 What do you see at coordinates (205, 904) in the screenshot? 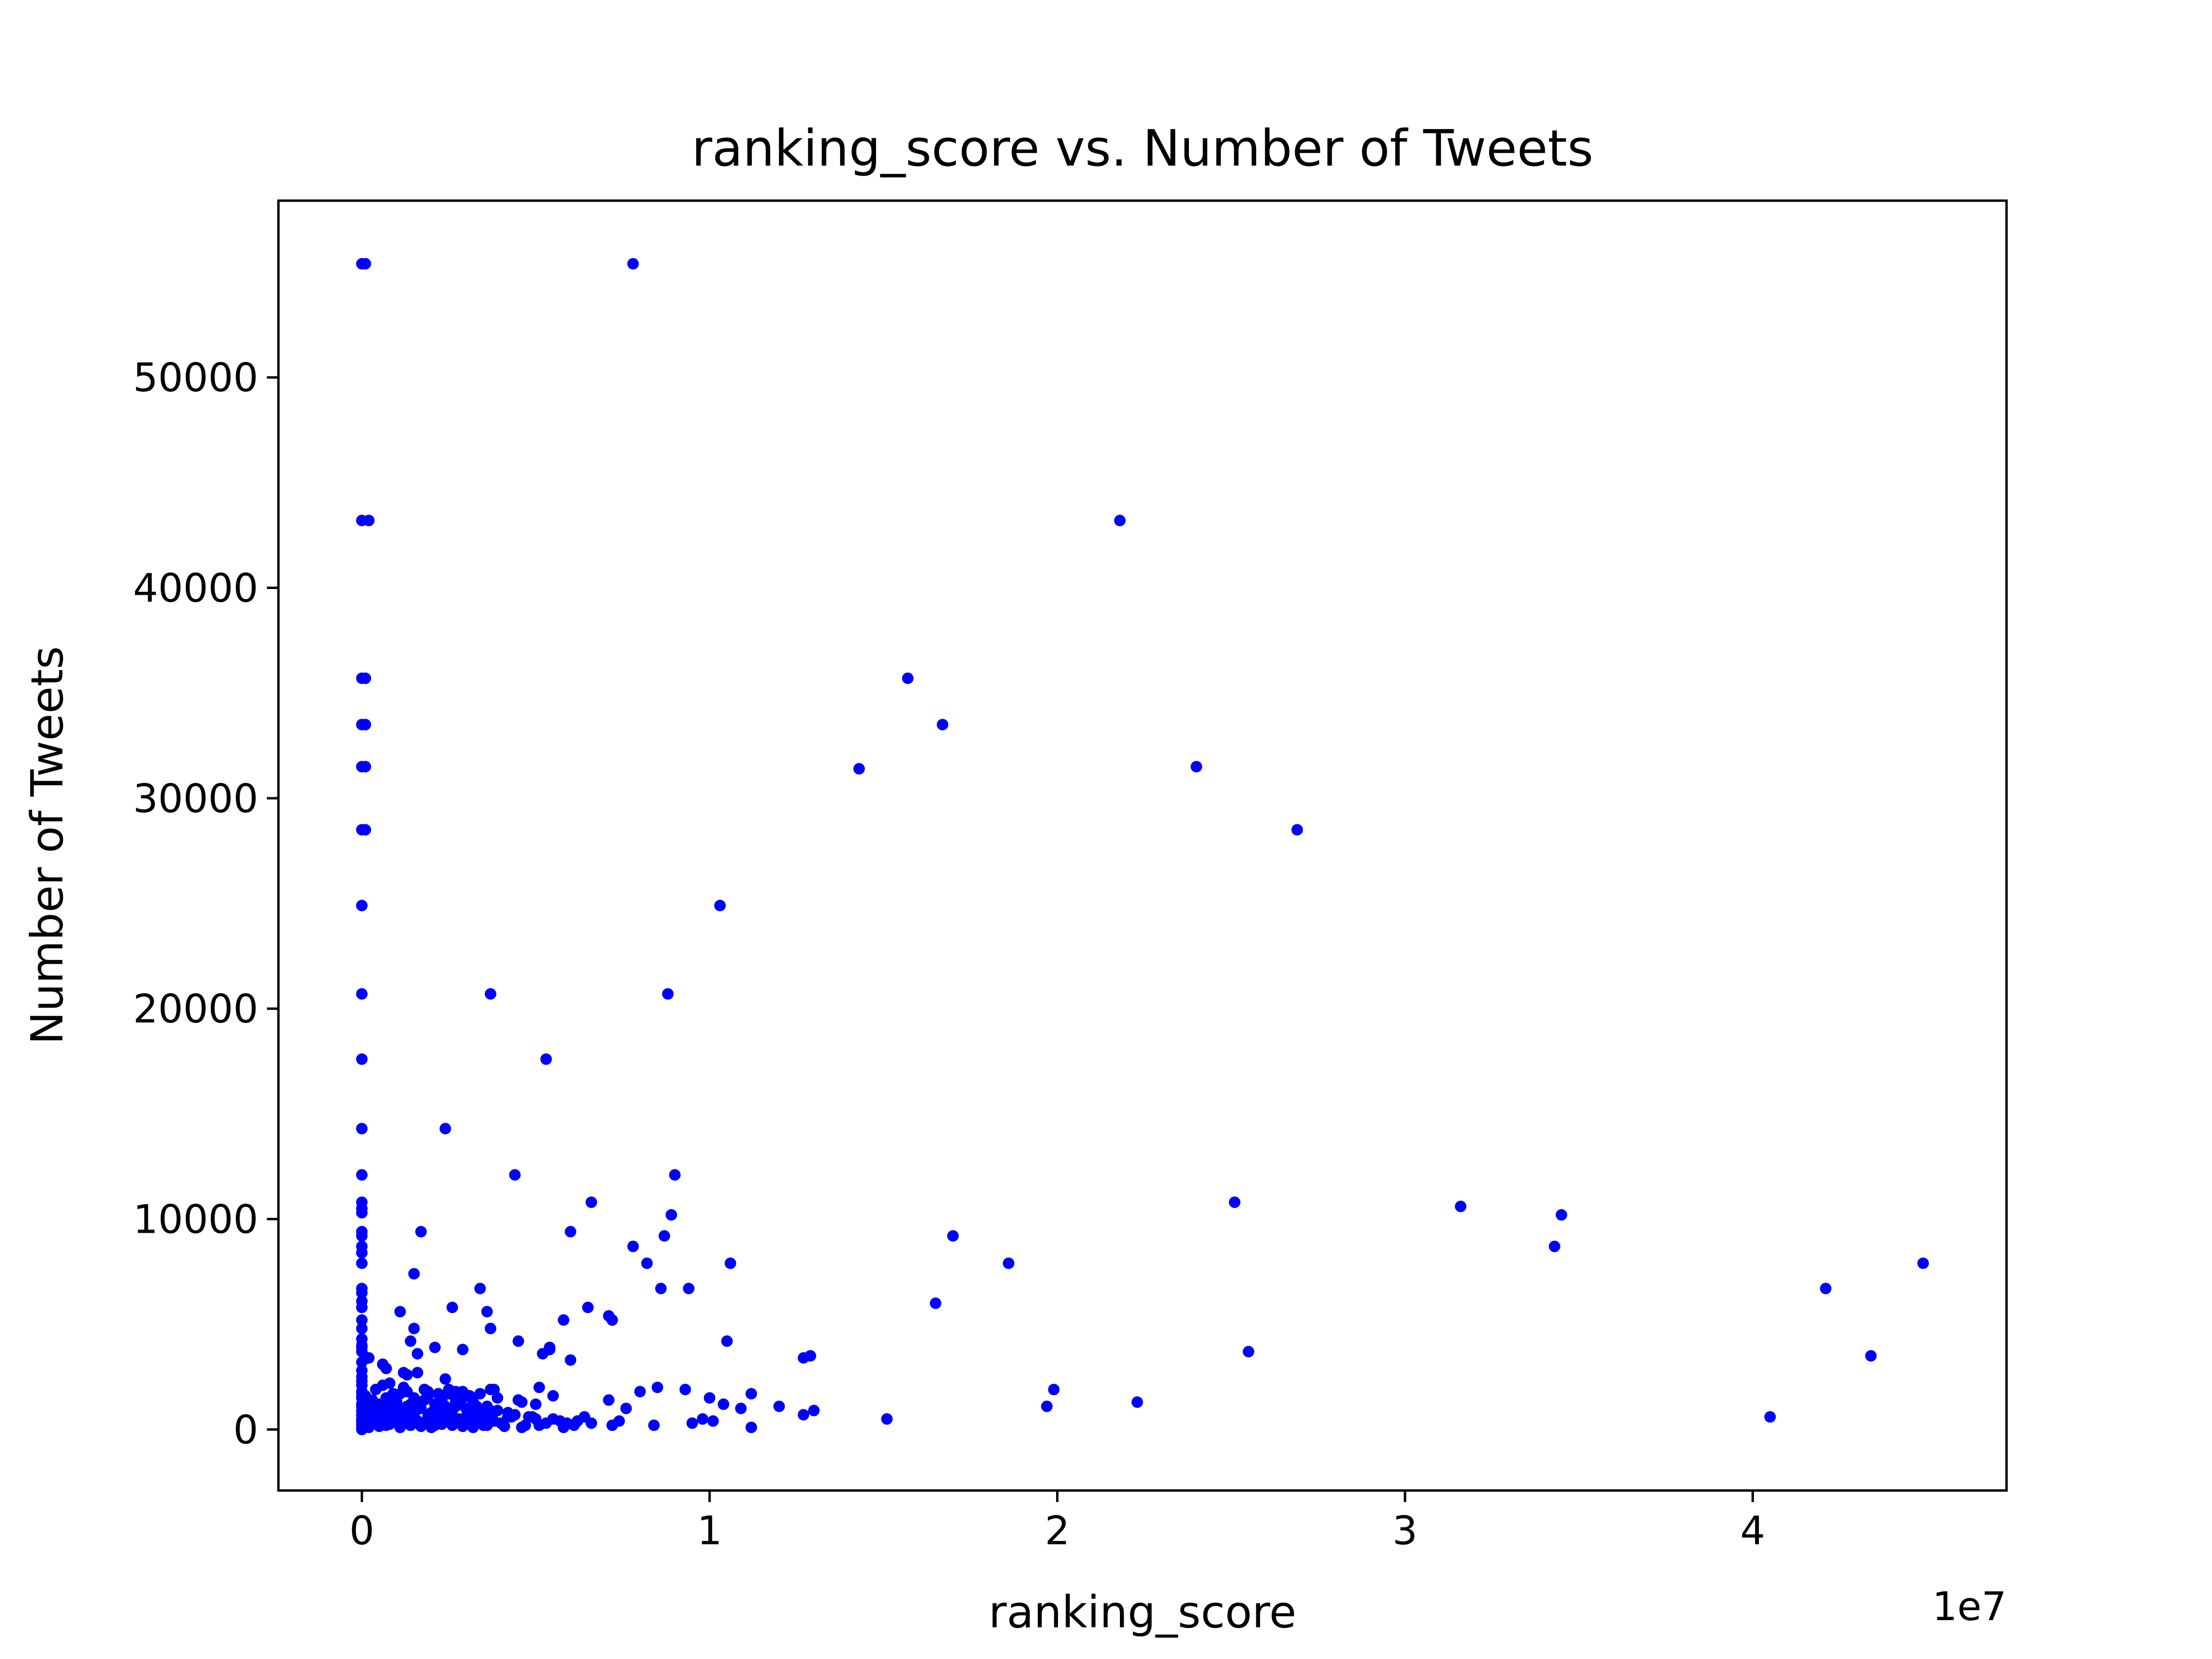
I see `y-axis-ticks: 0 10000 20000 30000 40000 50000` at bounding box center [205, 904].